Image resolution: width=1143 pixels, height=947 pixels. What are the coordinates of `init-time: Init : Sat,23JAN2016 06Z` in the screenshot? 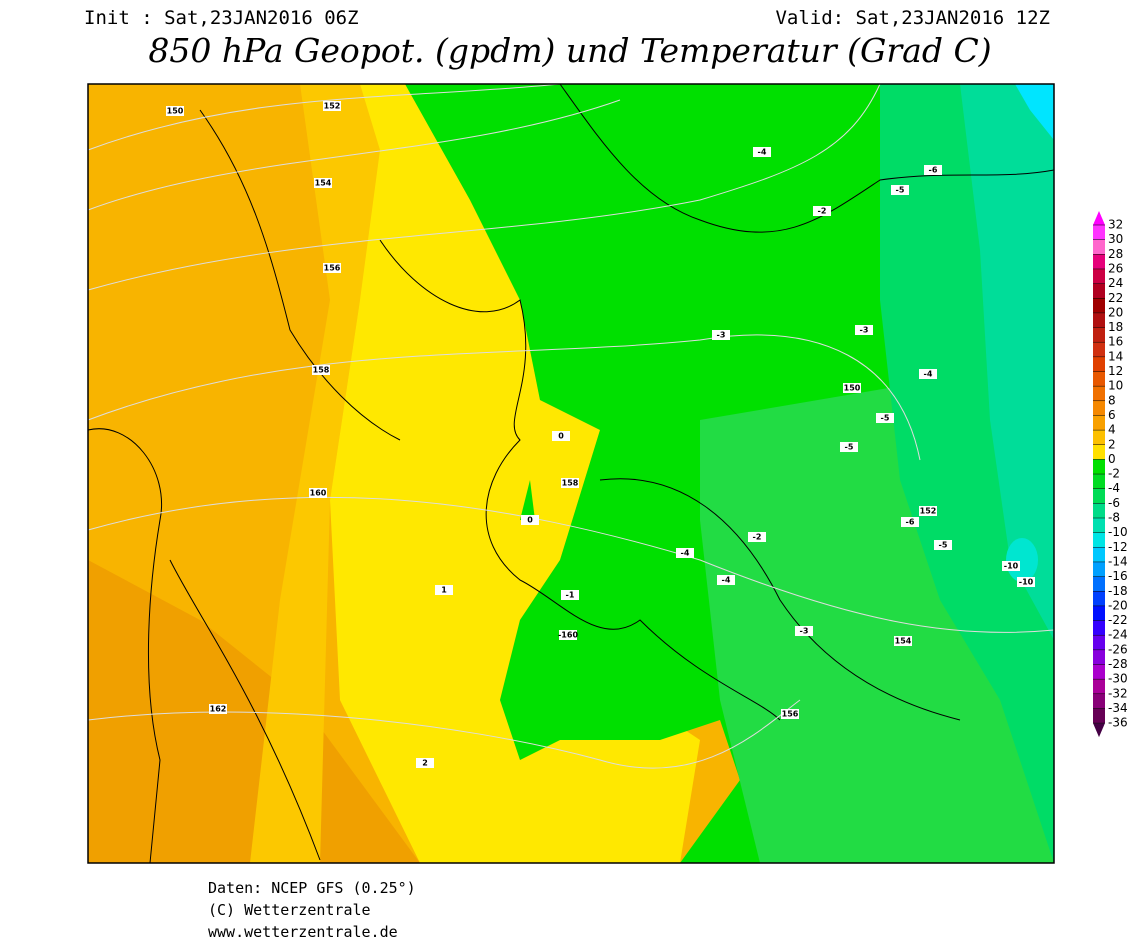 It's located at (221, 18).